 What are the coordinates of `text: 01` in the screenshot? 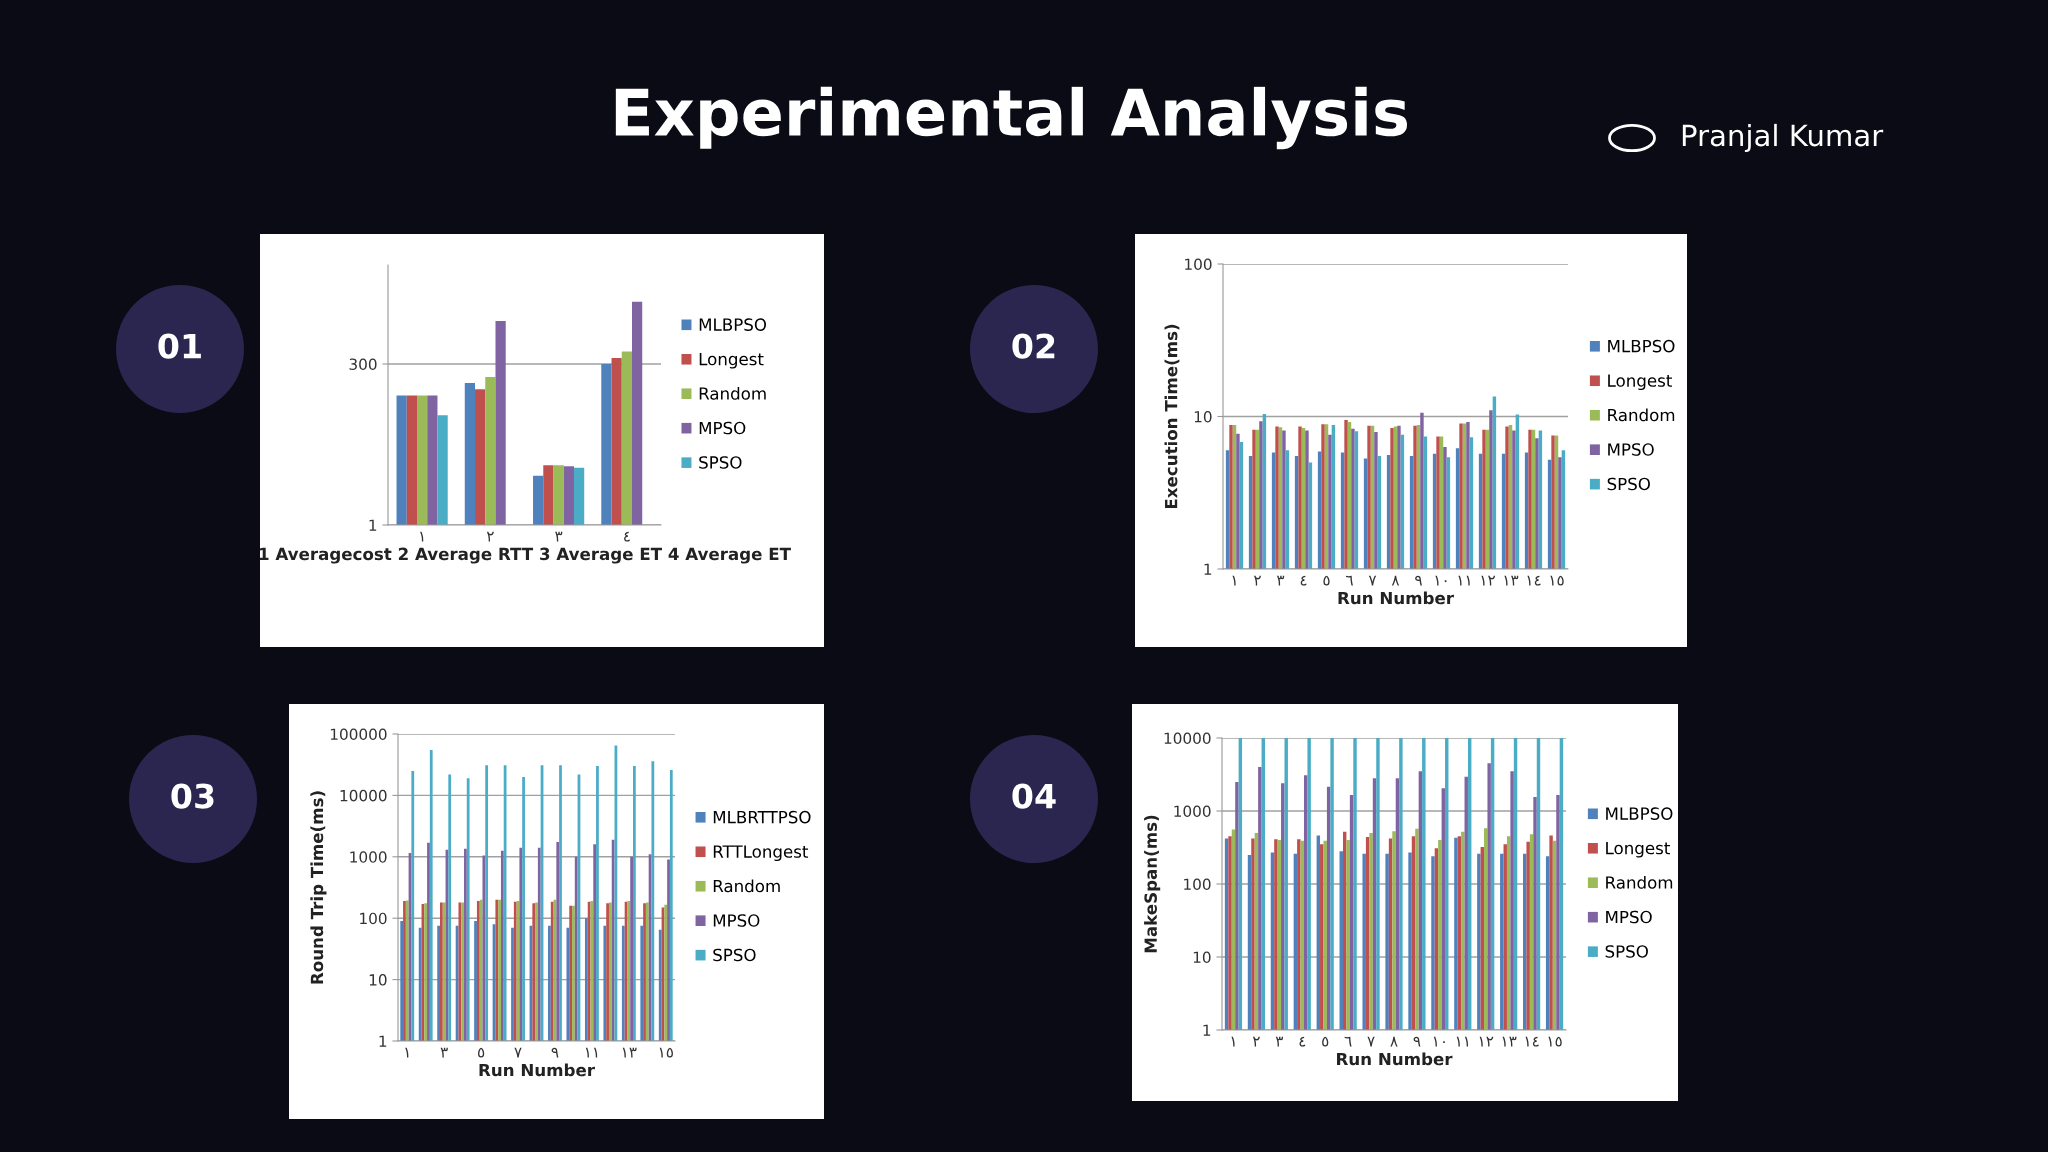 It's located at (179, 346).